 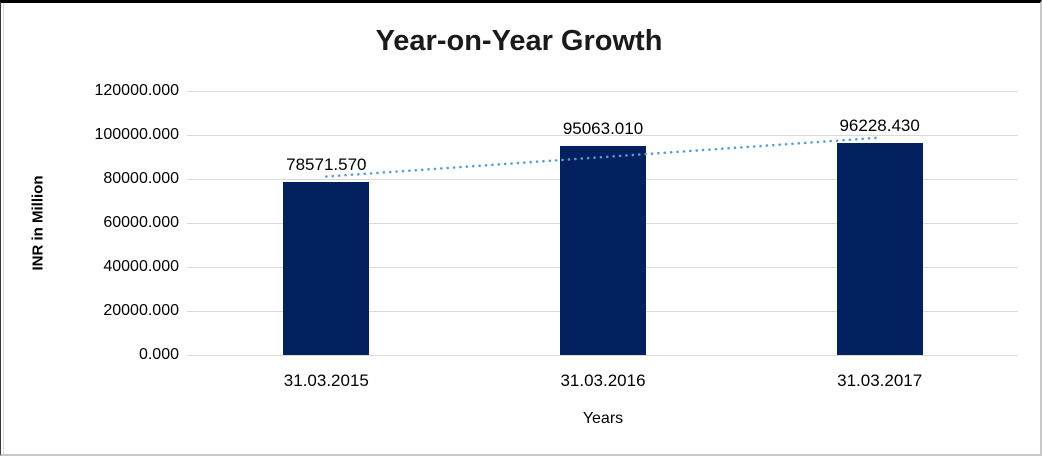 I want to click on x-tick-label: 31.03.2016, so click(x=603, y=380).